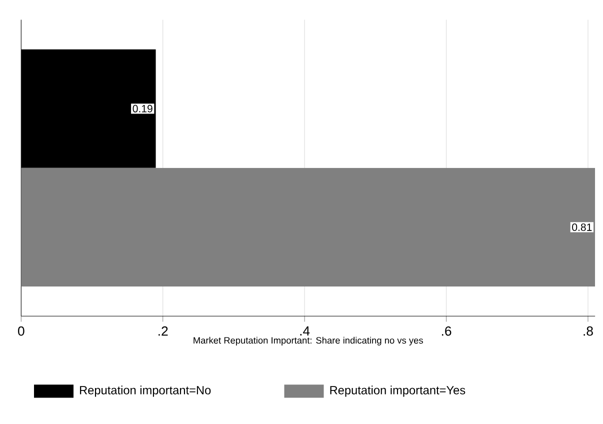 The image size is (603, 424). What do you see at coordinates (447, 331) in the screenshot?
I see `x-tick-label: .6` at bounding box center [447, 331].